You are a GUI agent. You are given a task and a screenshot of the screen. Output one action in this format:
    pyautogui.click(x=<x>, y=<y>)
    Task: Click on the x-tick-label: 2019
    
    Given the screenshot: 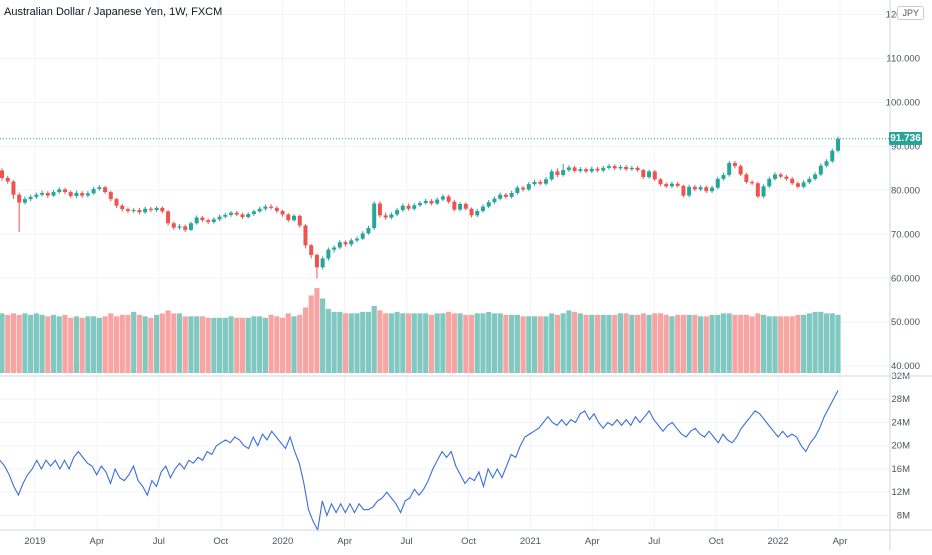 What is the action you would take?
    pyautogui.click(x=34, y=541)
    